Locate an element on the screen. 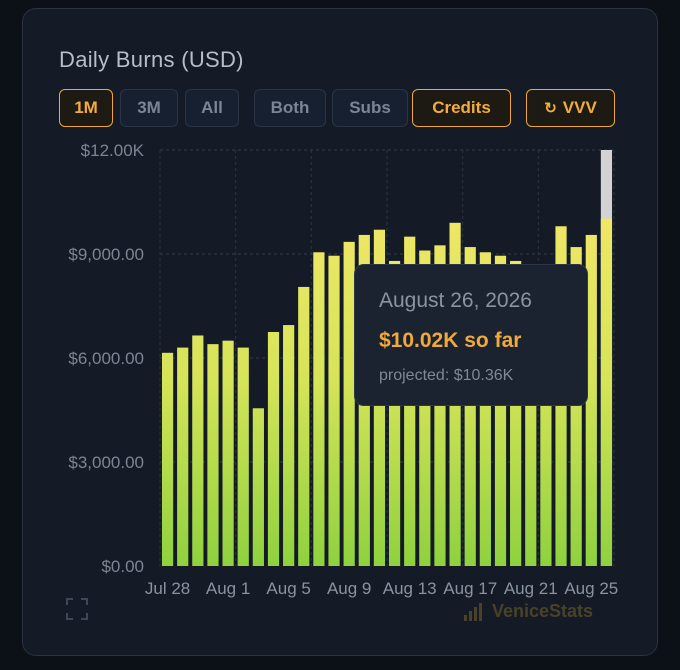  brand-logo: VeniceStats is located at coordinates (528, 611).